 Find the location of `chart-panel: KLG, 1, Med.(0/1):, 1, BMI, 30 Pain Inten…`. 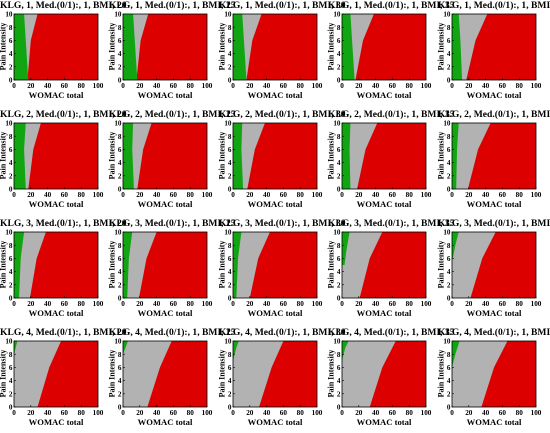

chart-panel: KLG, 1, Med.(0/1):, 1, BMI, 30 Pain Inten… is located at coordinates (282, 53).